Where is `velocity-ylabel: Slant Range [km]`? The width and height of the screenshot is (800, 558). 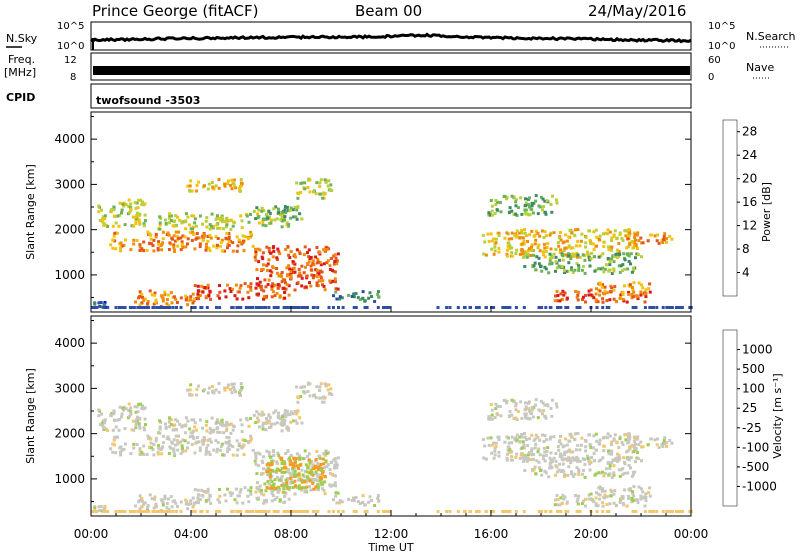 velocity-ylabel: Slant Range [km] is located at coordinates (30, 416).